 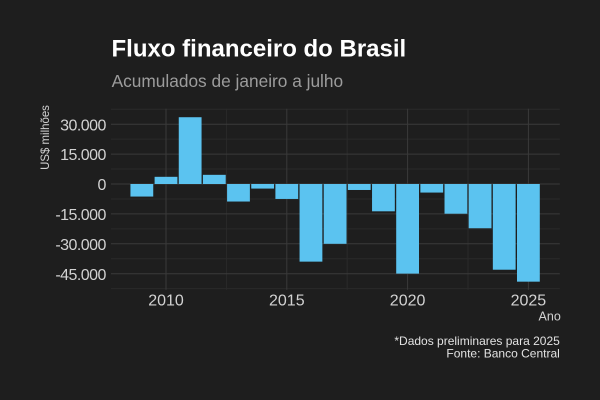 I want to click on svg-text: 2015, so click(x=287, y=301).